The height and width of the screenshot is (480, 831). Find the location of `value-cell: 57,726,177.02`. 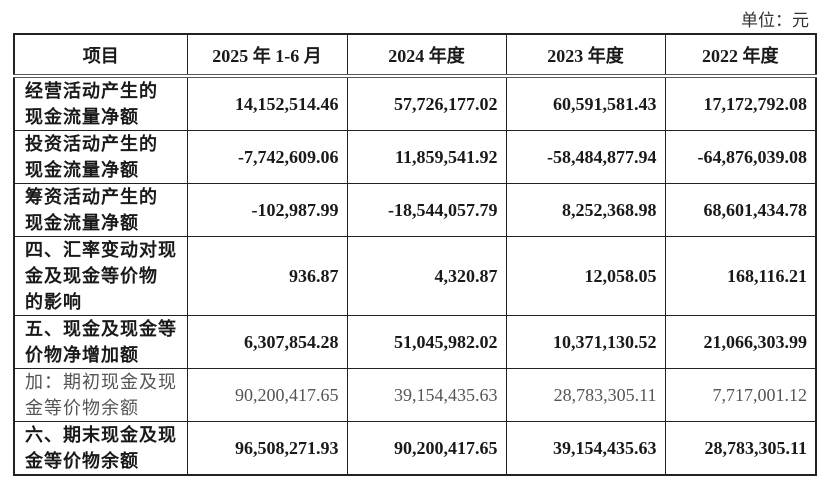

value-cell: 57,726,177.02 is located at coordinates (426, 103).